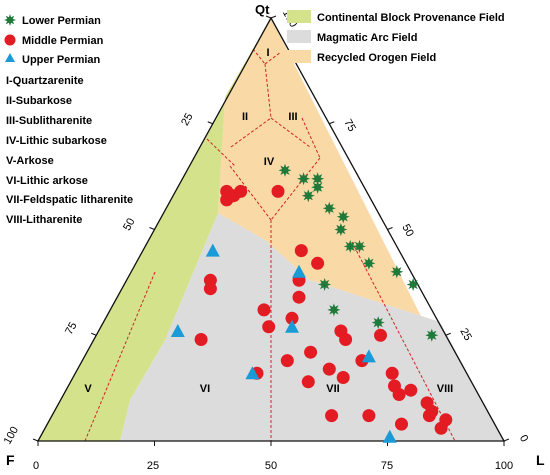 The height and width of the screenshot is (475, 550). What do you see at coordinates (387, 466) in the screenshot?
I see `tick-bottom-75: 75` at bounding box center [387, 466].